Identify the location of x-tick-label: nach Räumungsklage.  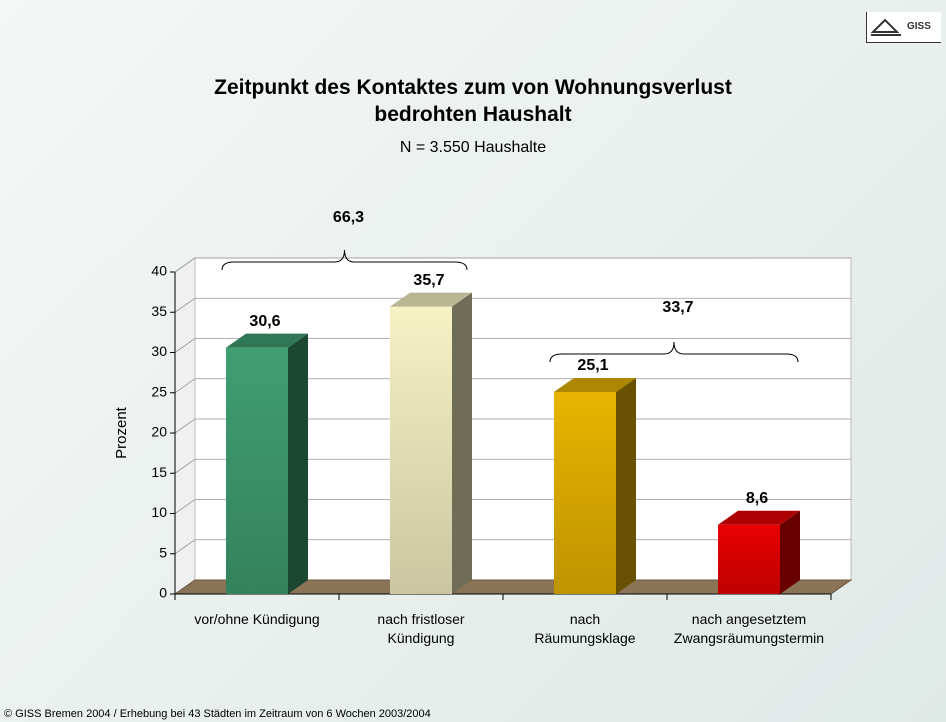
(585, 628).